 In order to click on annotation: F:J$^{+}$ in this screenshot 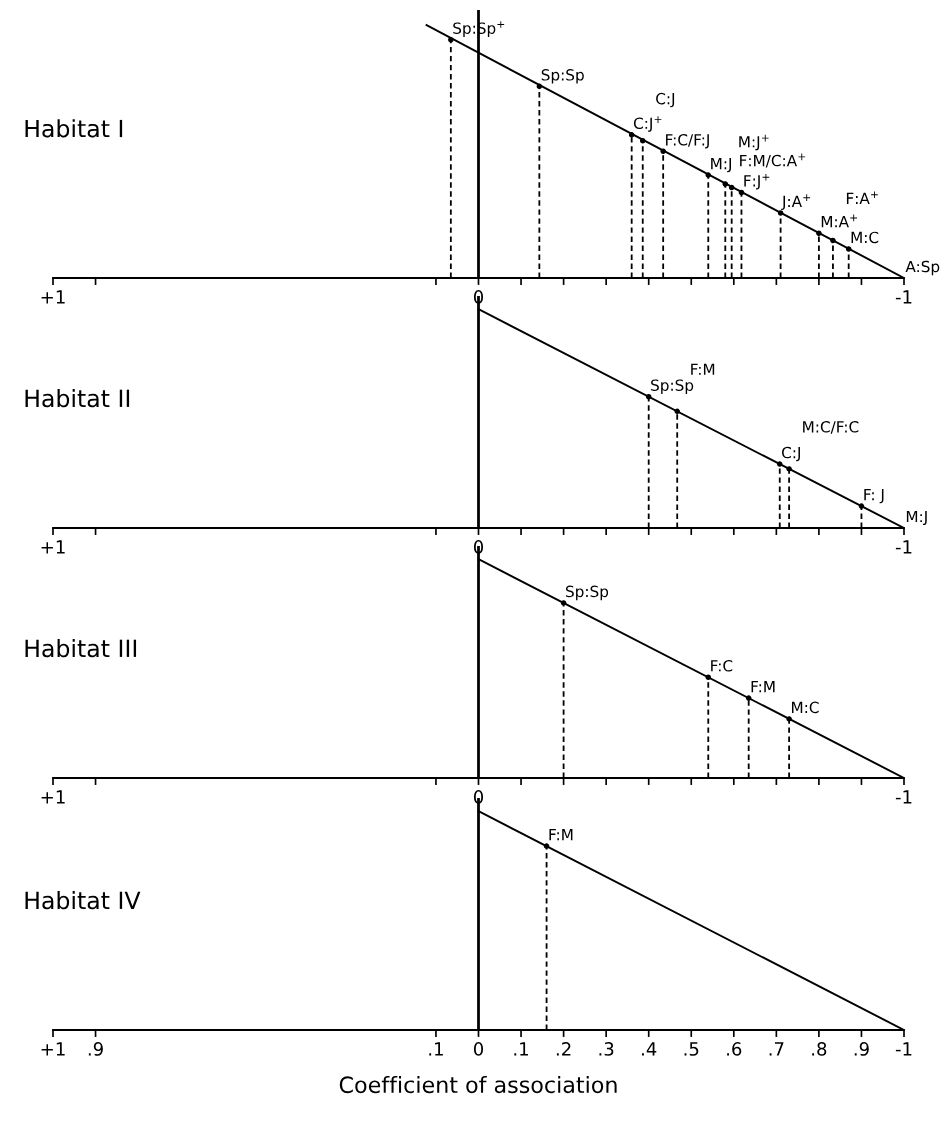, I will do `click(757, 181)`.